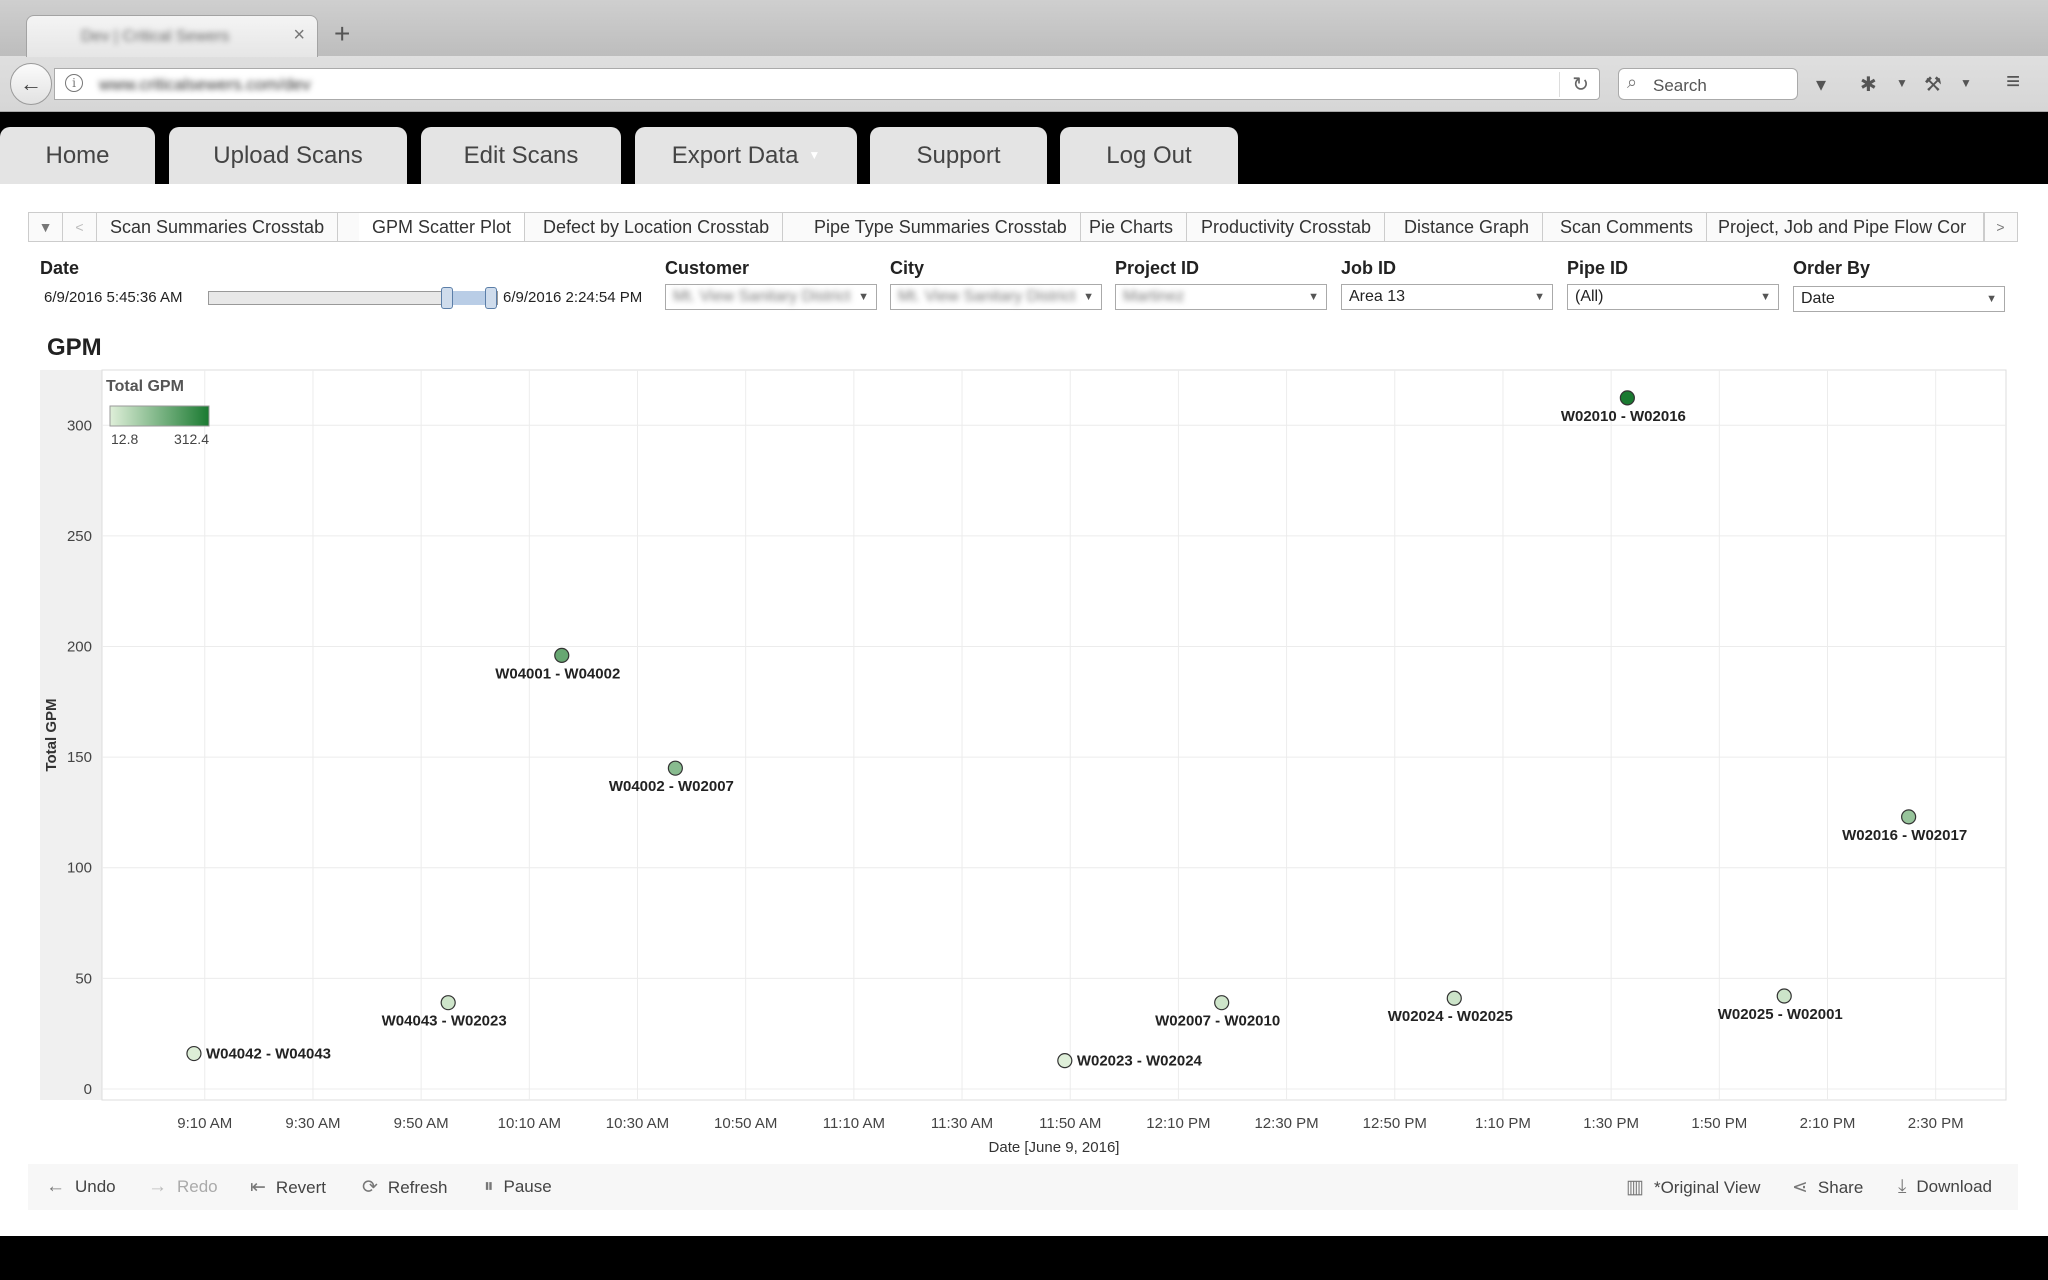  Describe the element at coordinates (353, 298) in the screenshot. I see `date-slider-track` at that location.